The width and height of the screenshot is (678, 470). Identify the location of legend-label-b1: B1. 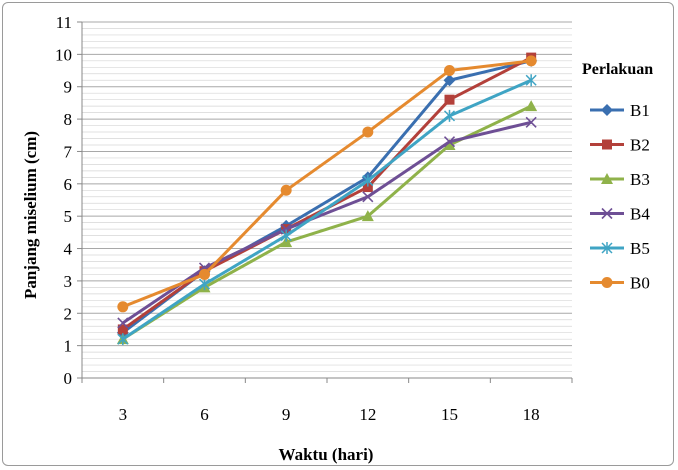
(640, 110).